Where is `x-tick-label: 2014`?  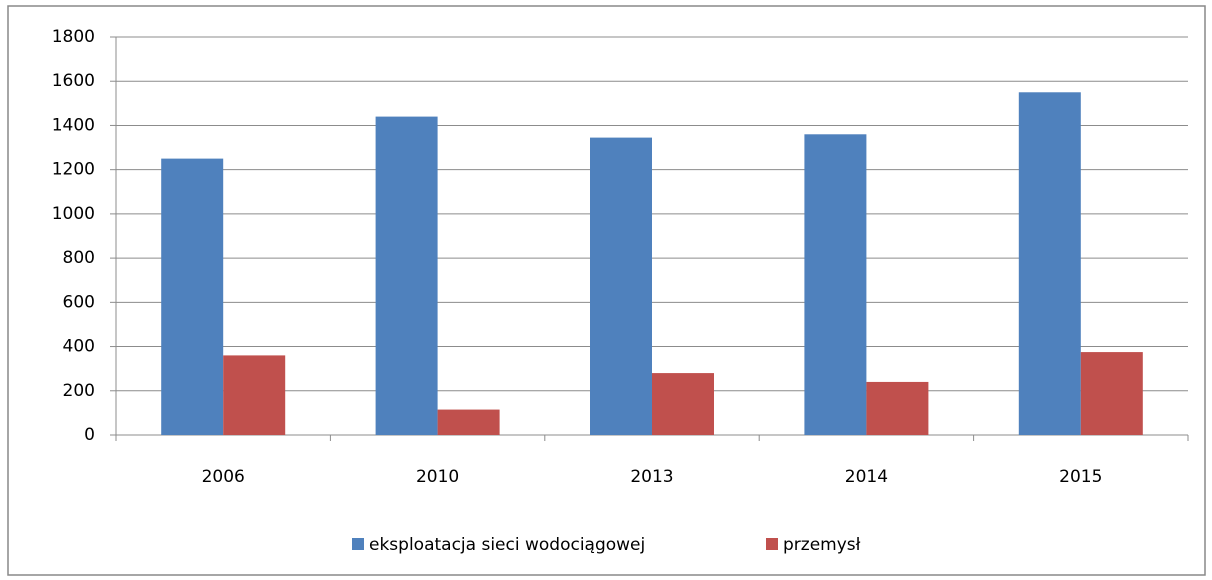
x-tick-label: 2014 is located at coordinates (866, 477).